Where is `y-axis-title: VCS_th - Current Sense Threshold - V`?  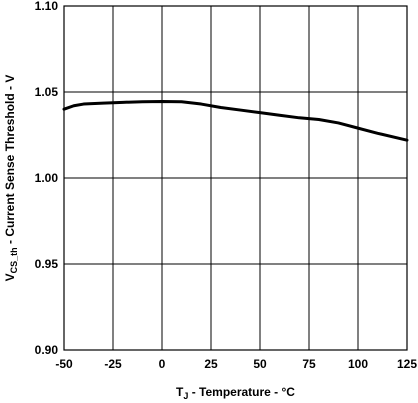 y-axis-title: VCS_th - Current Sense Threshold - V is located at coordinates (11, 178).